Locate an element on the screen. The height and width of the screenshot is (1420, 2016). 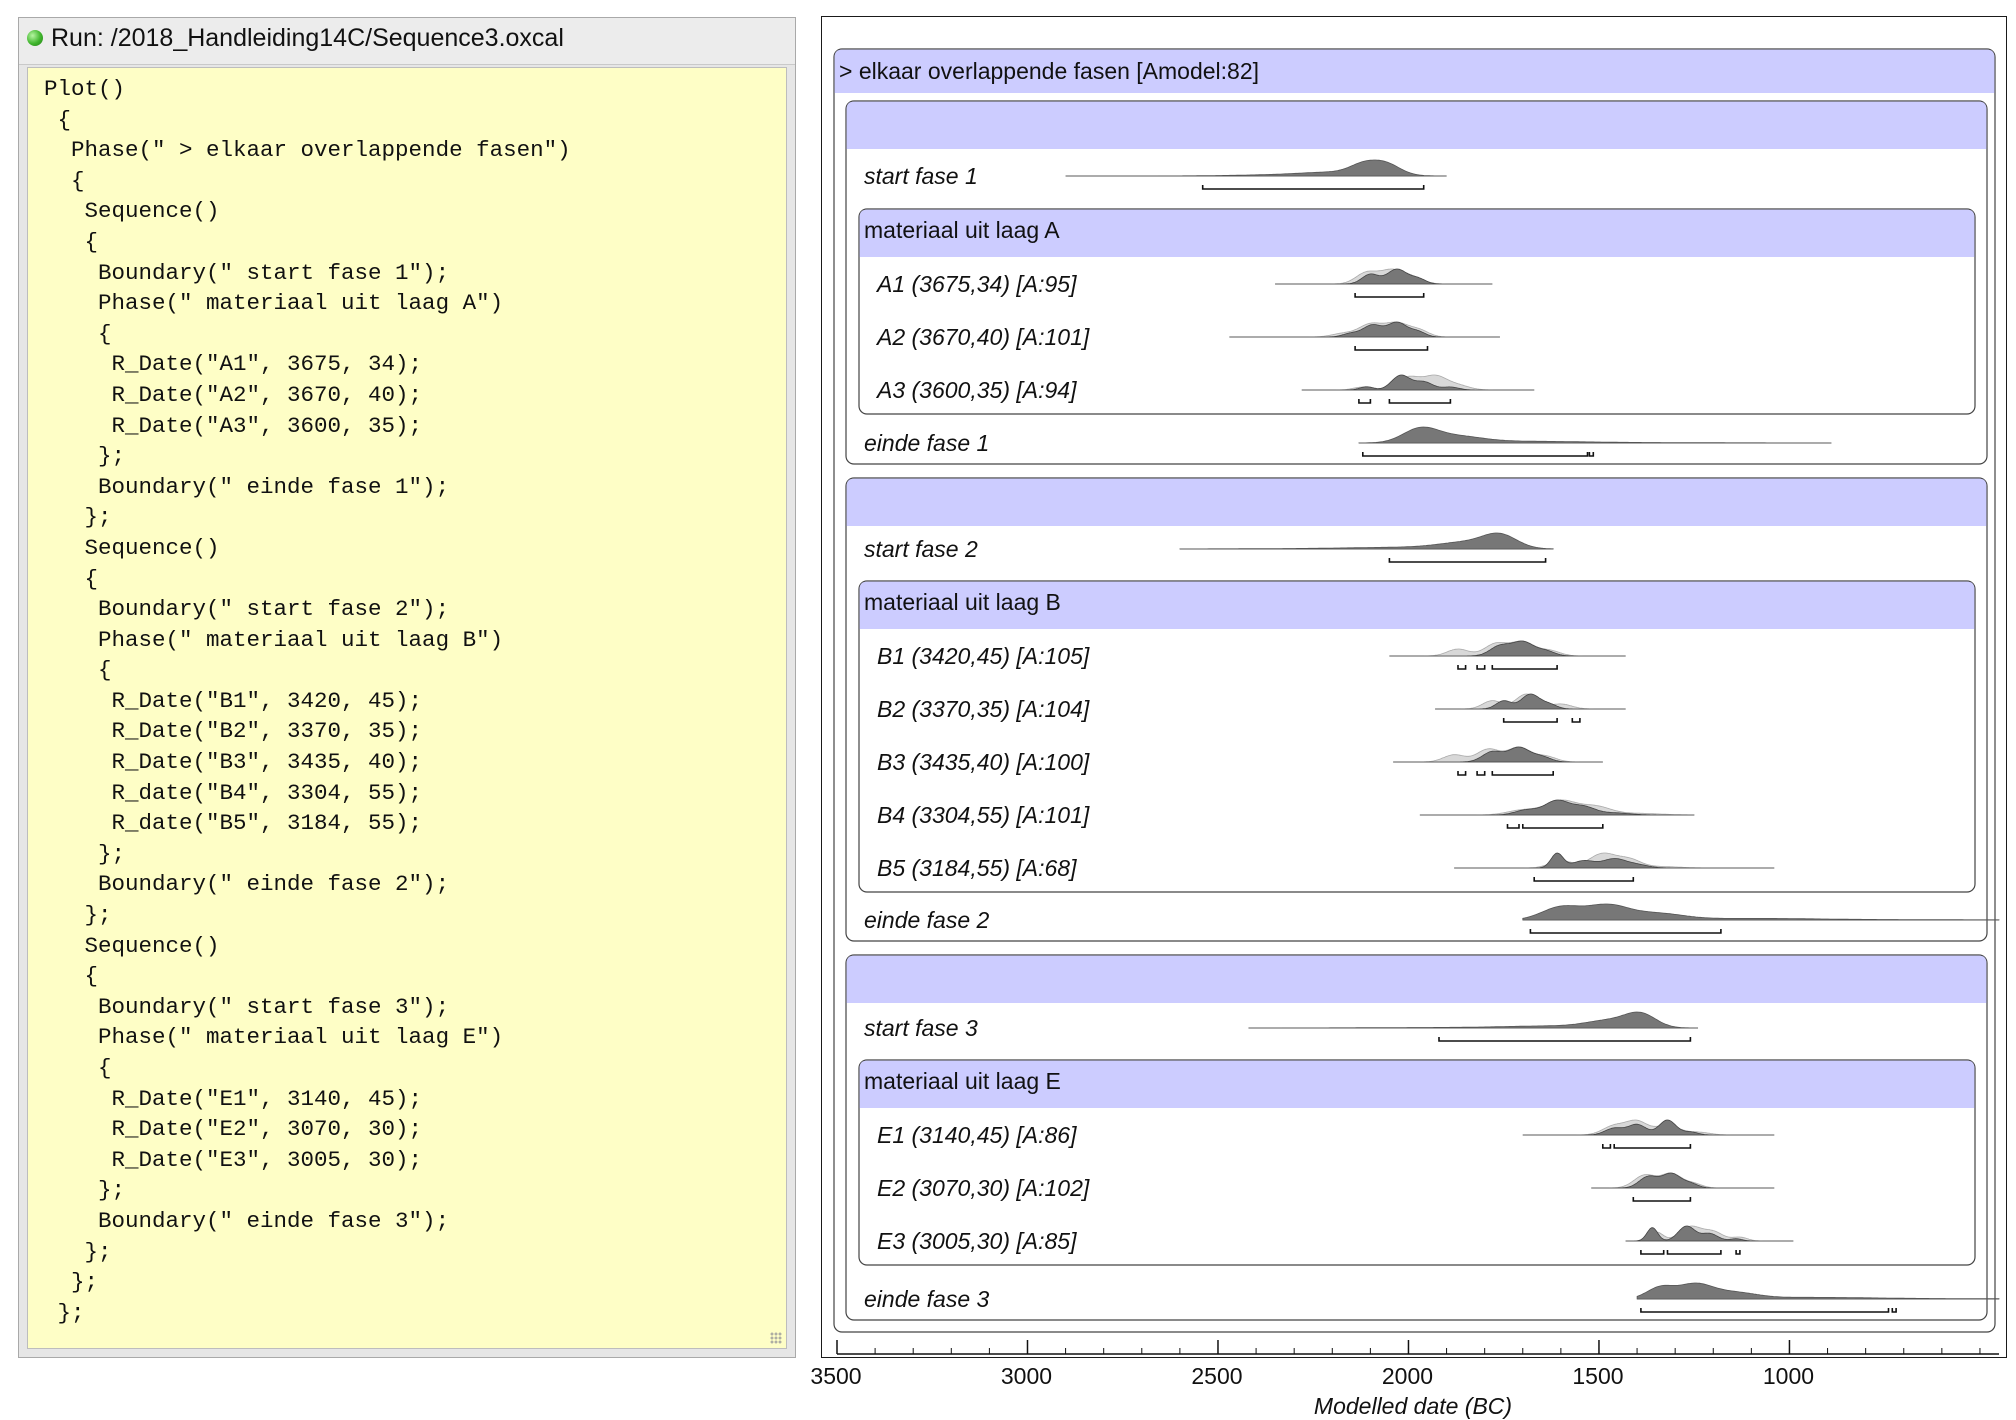
code-line: R_Date("E3", 3005, 30); is located at coordinates (267, 1159).